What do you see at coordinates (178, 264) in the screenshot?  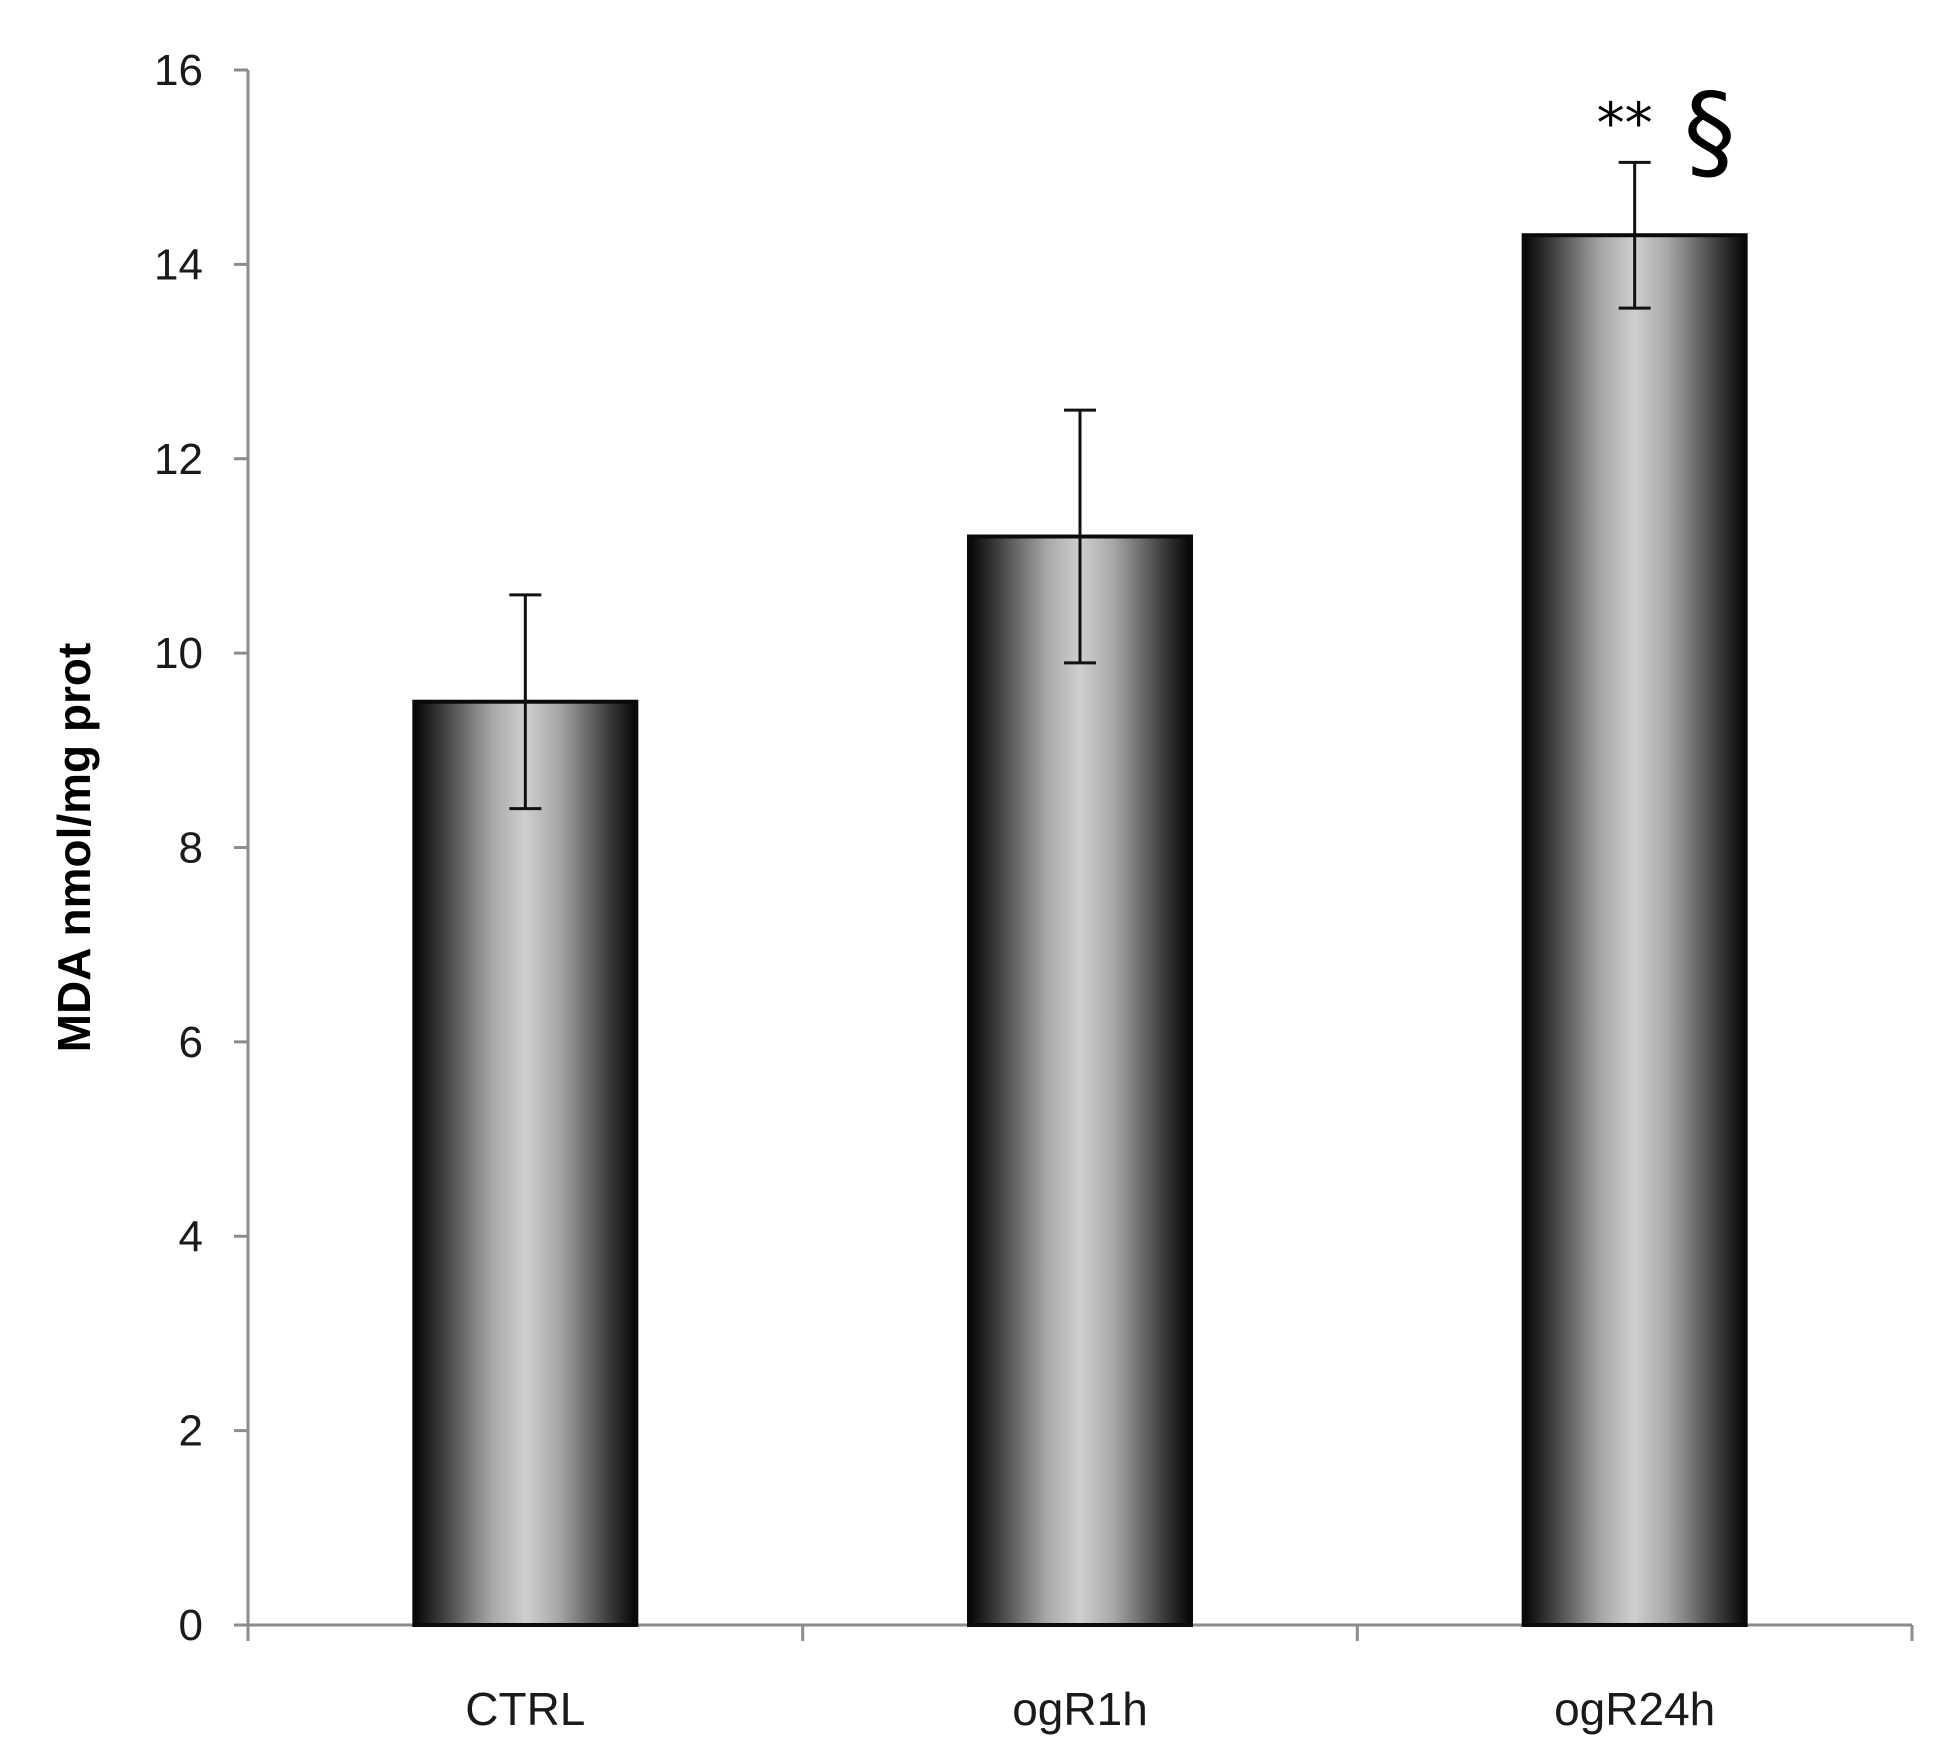 I see `y-tick-label: 14` at bounding box center [178, 264].